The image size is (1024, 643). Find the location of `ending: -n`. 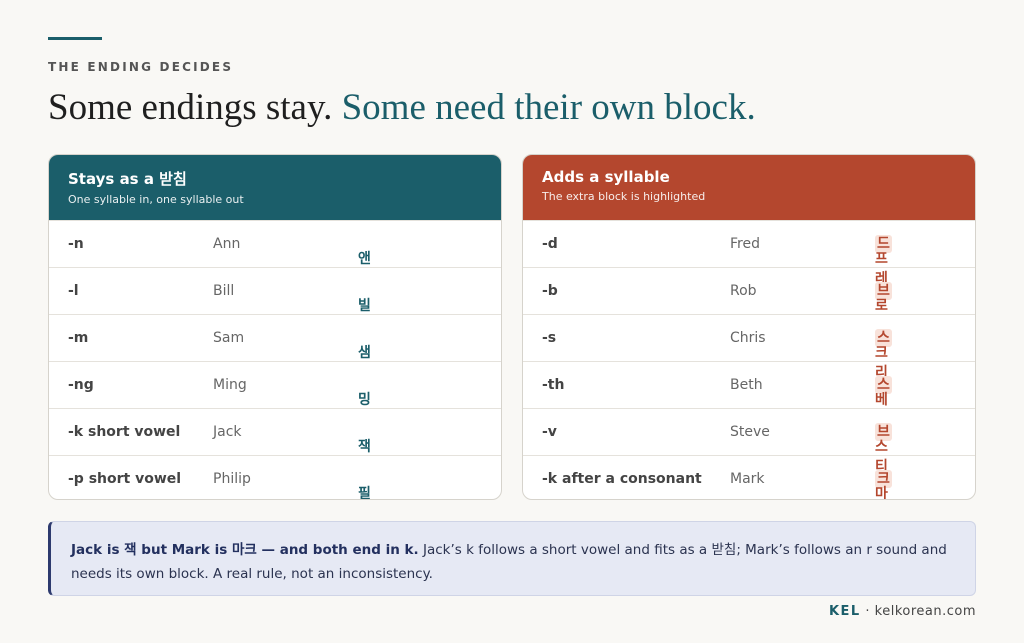

ending: -n is located at coordinates (76, 244).